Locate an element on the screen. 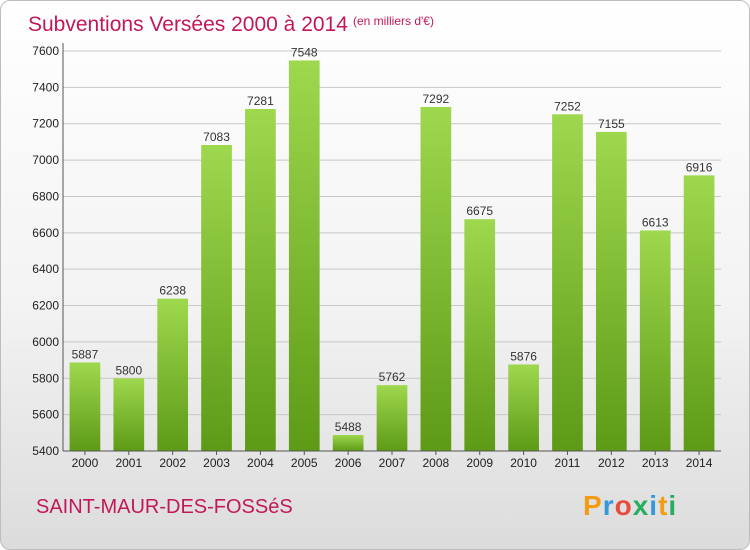  bar-2003 is located at coordinates (216, 298).